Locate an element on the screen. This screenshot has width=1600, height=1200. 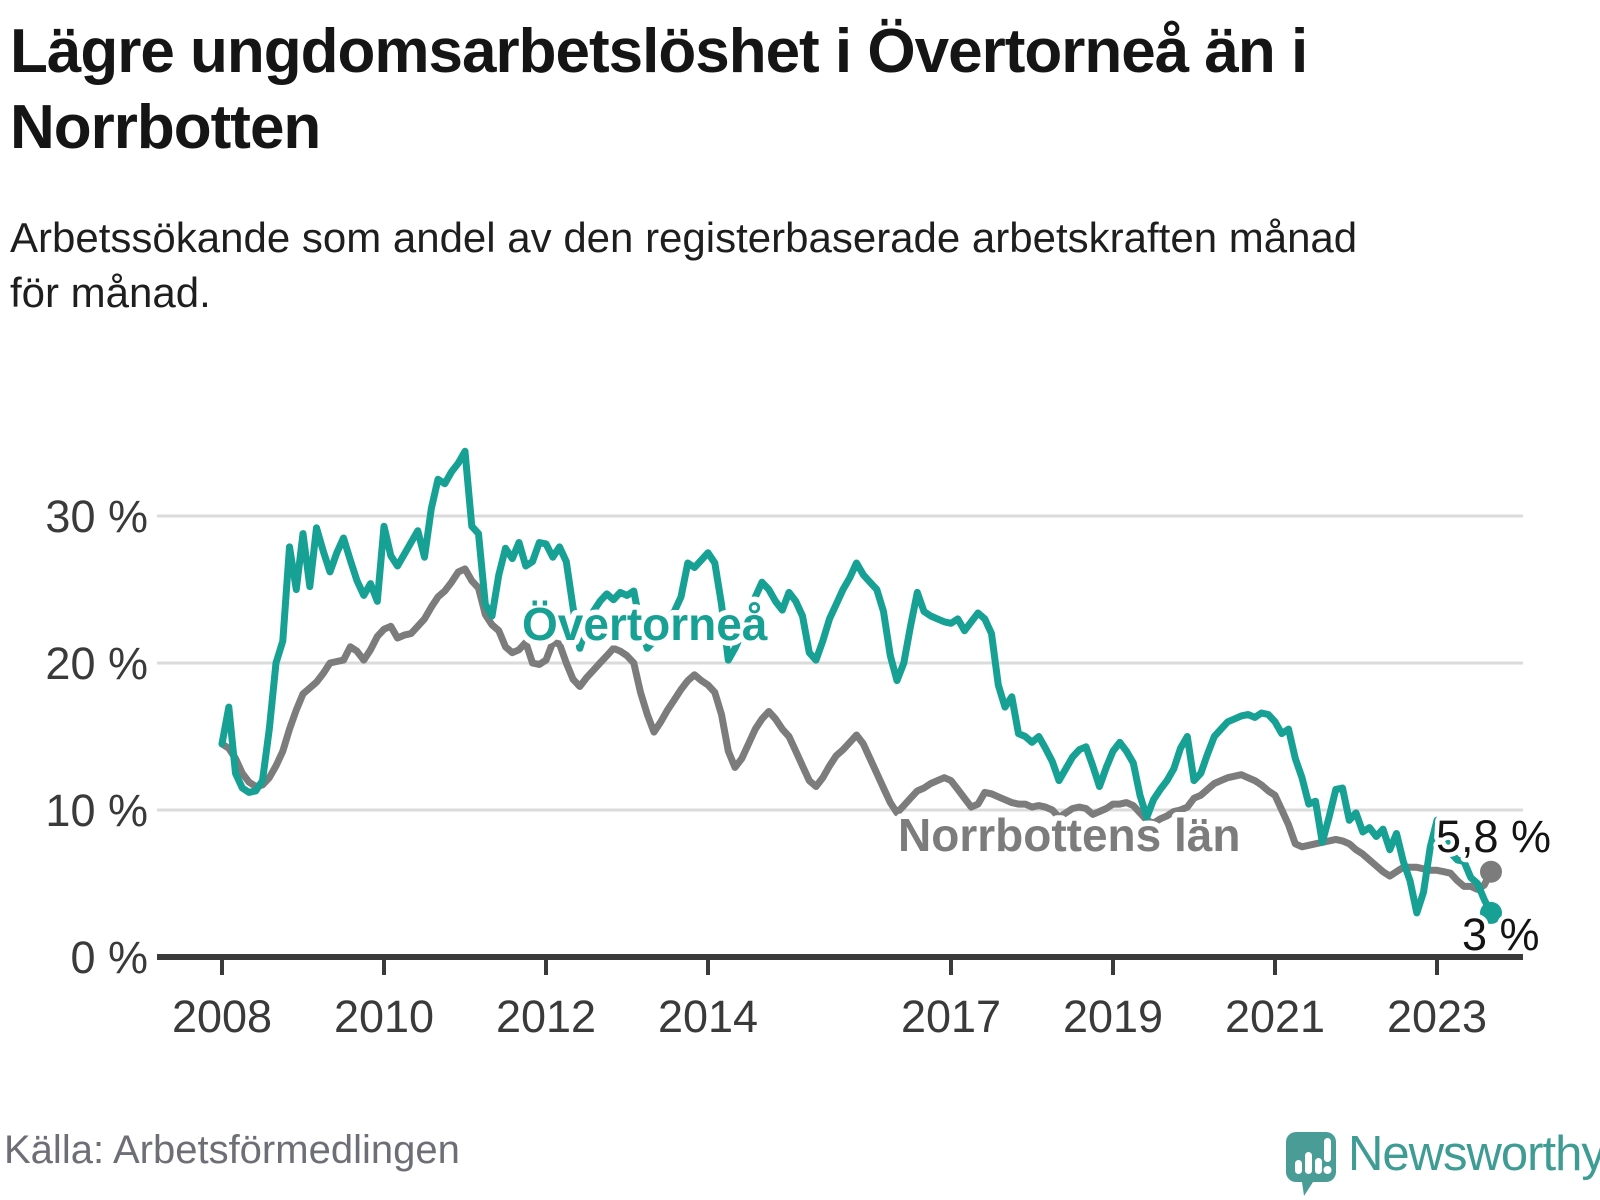
newsworthy-logo: Newsworthy is located at coordinates (1443, 1157).